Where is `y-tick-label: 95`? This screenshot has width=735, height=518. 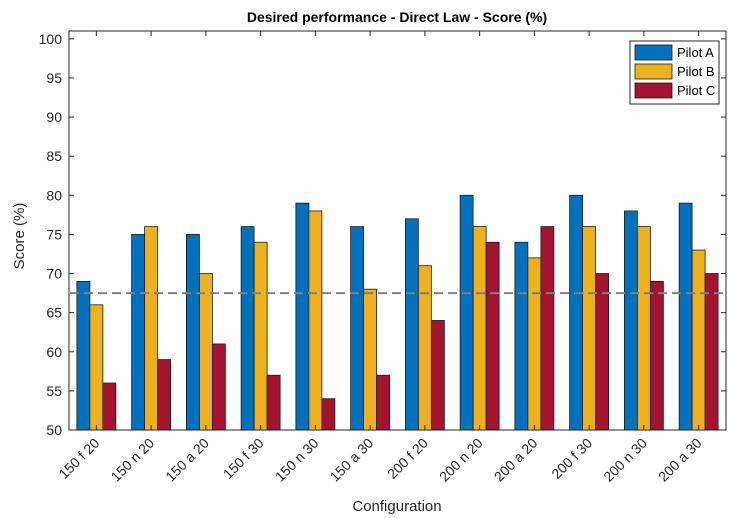 y-tick-label: 95 is located at coordinates (54, 78).